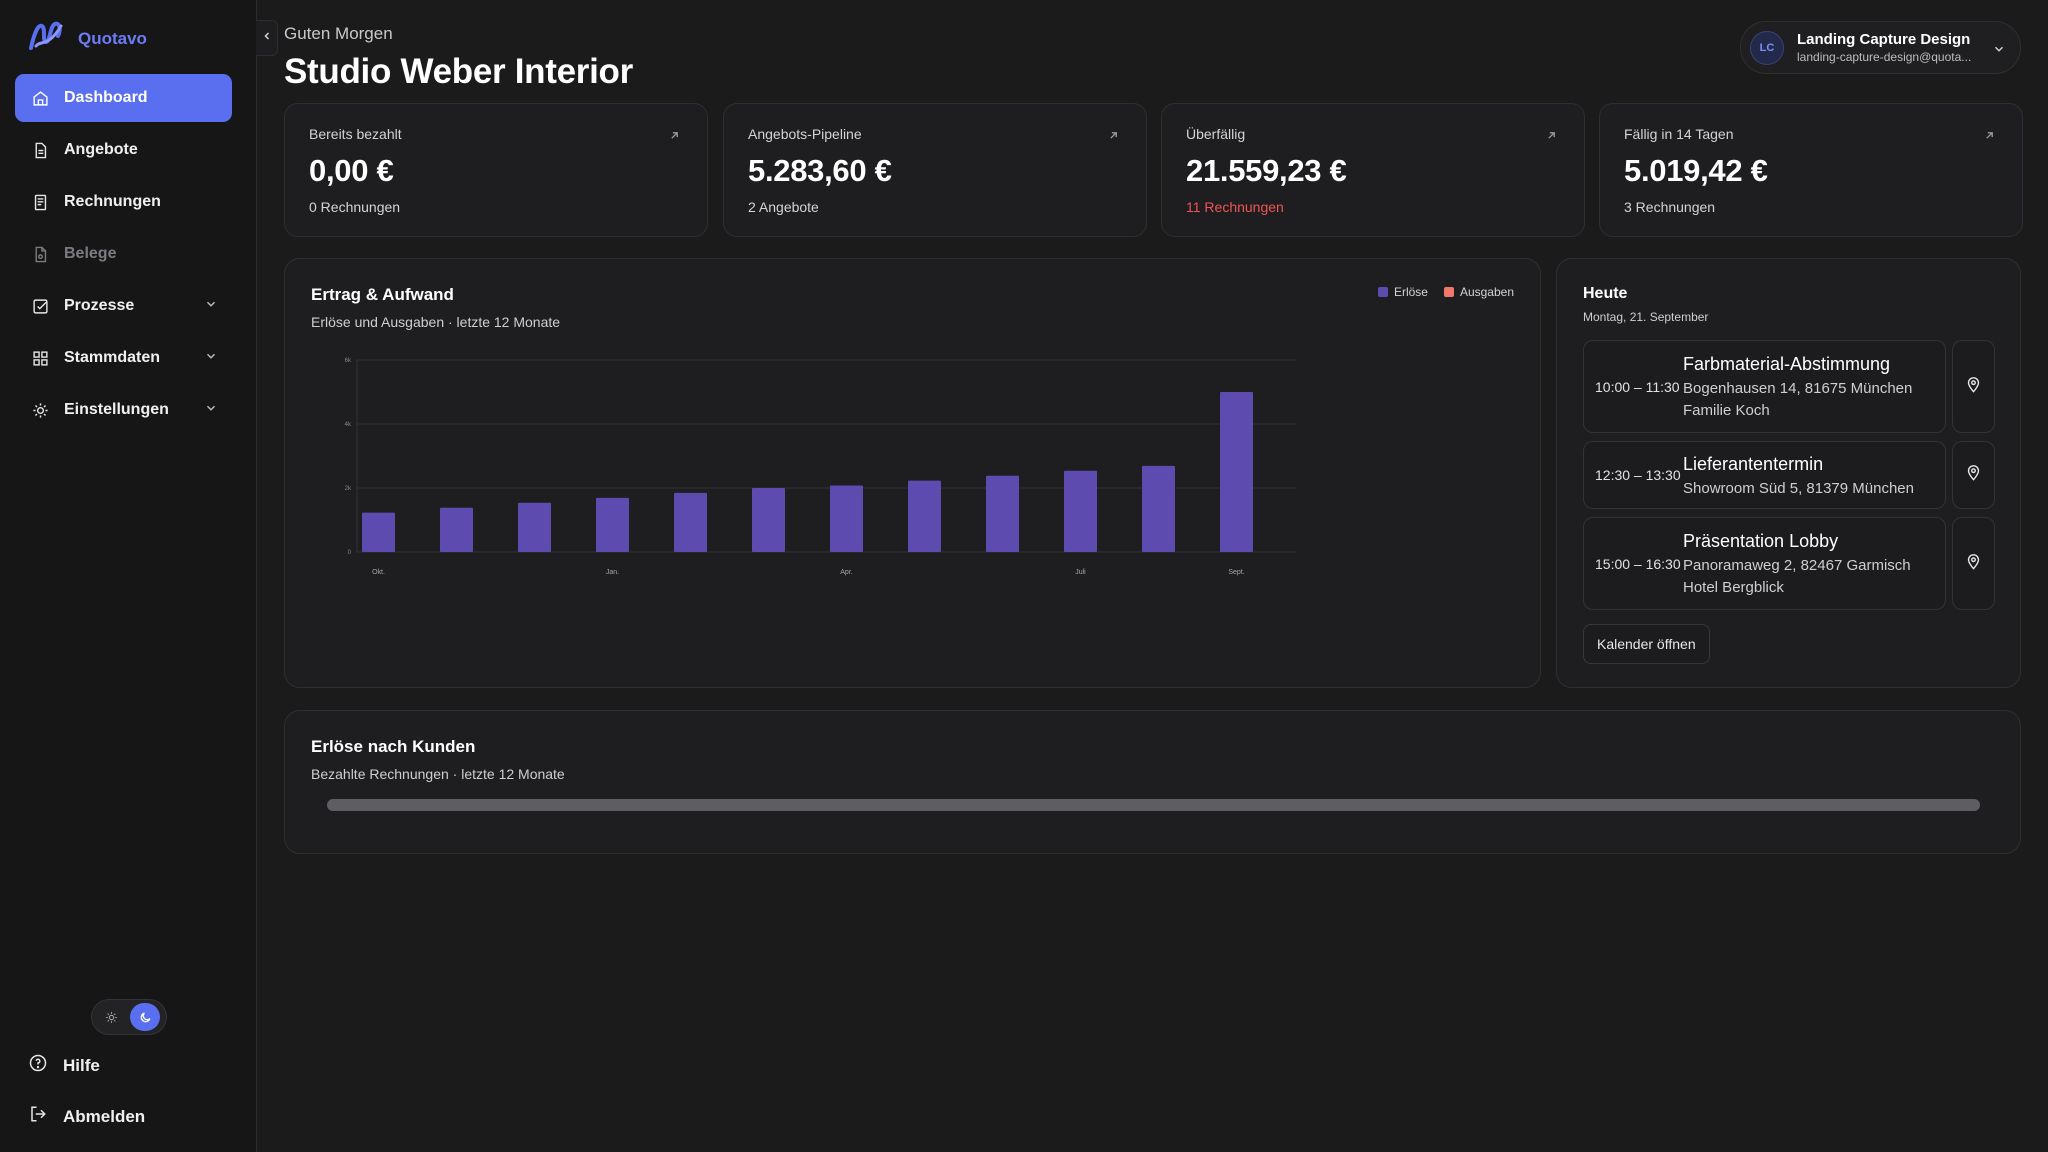 The width and height of the screenshot is (2048, 1152). I want to click on sidebar-item-label: Angebote, so click(101, 149).